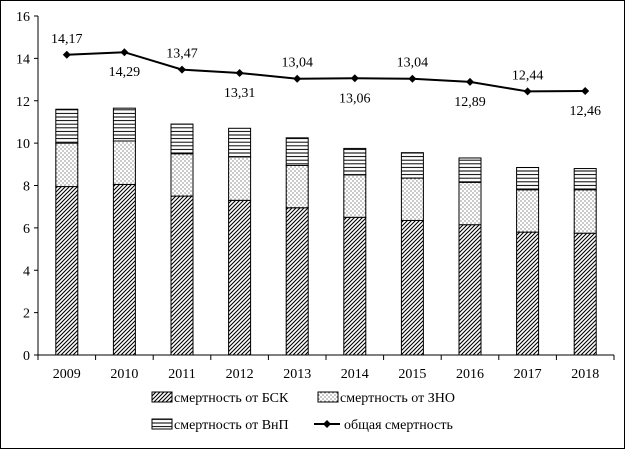 The width and height of the screenshot is (625, 449). I want to click on legend-diamond-marker, so click(327, 424).